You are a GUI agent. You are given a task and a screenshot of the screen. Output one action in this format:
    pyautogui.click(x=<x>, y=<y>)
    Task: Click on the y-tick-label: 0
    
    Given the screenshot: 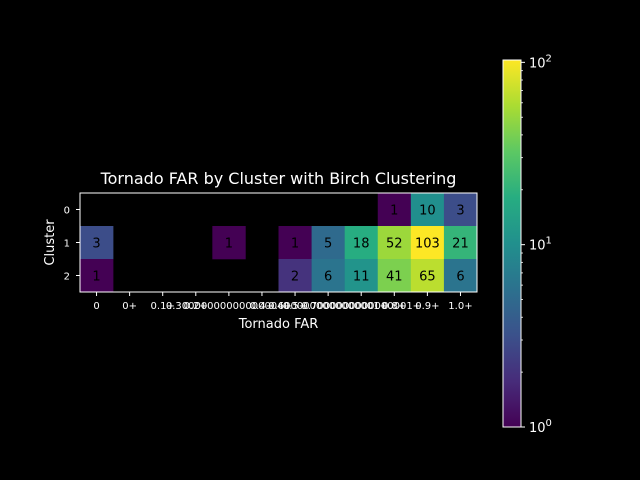 What is the action you would take?
    pyautogui.click(x=67, y=211)
    